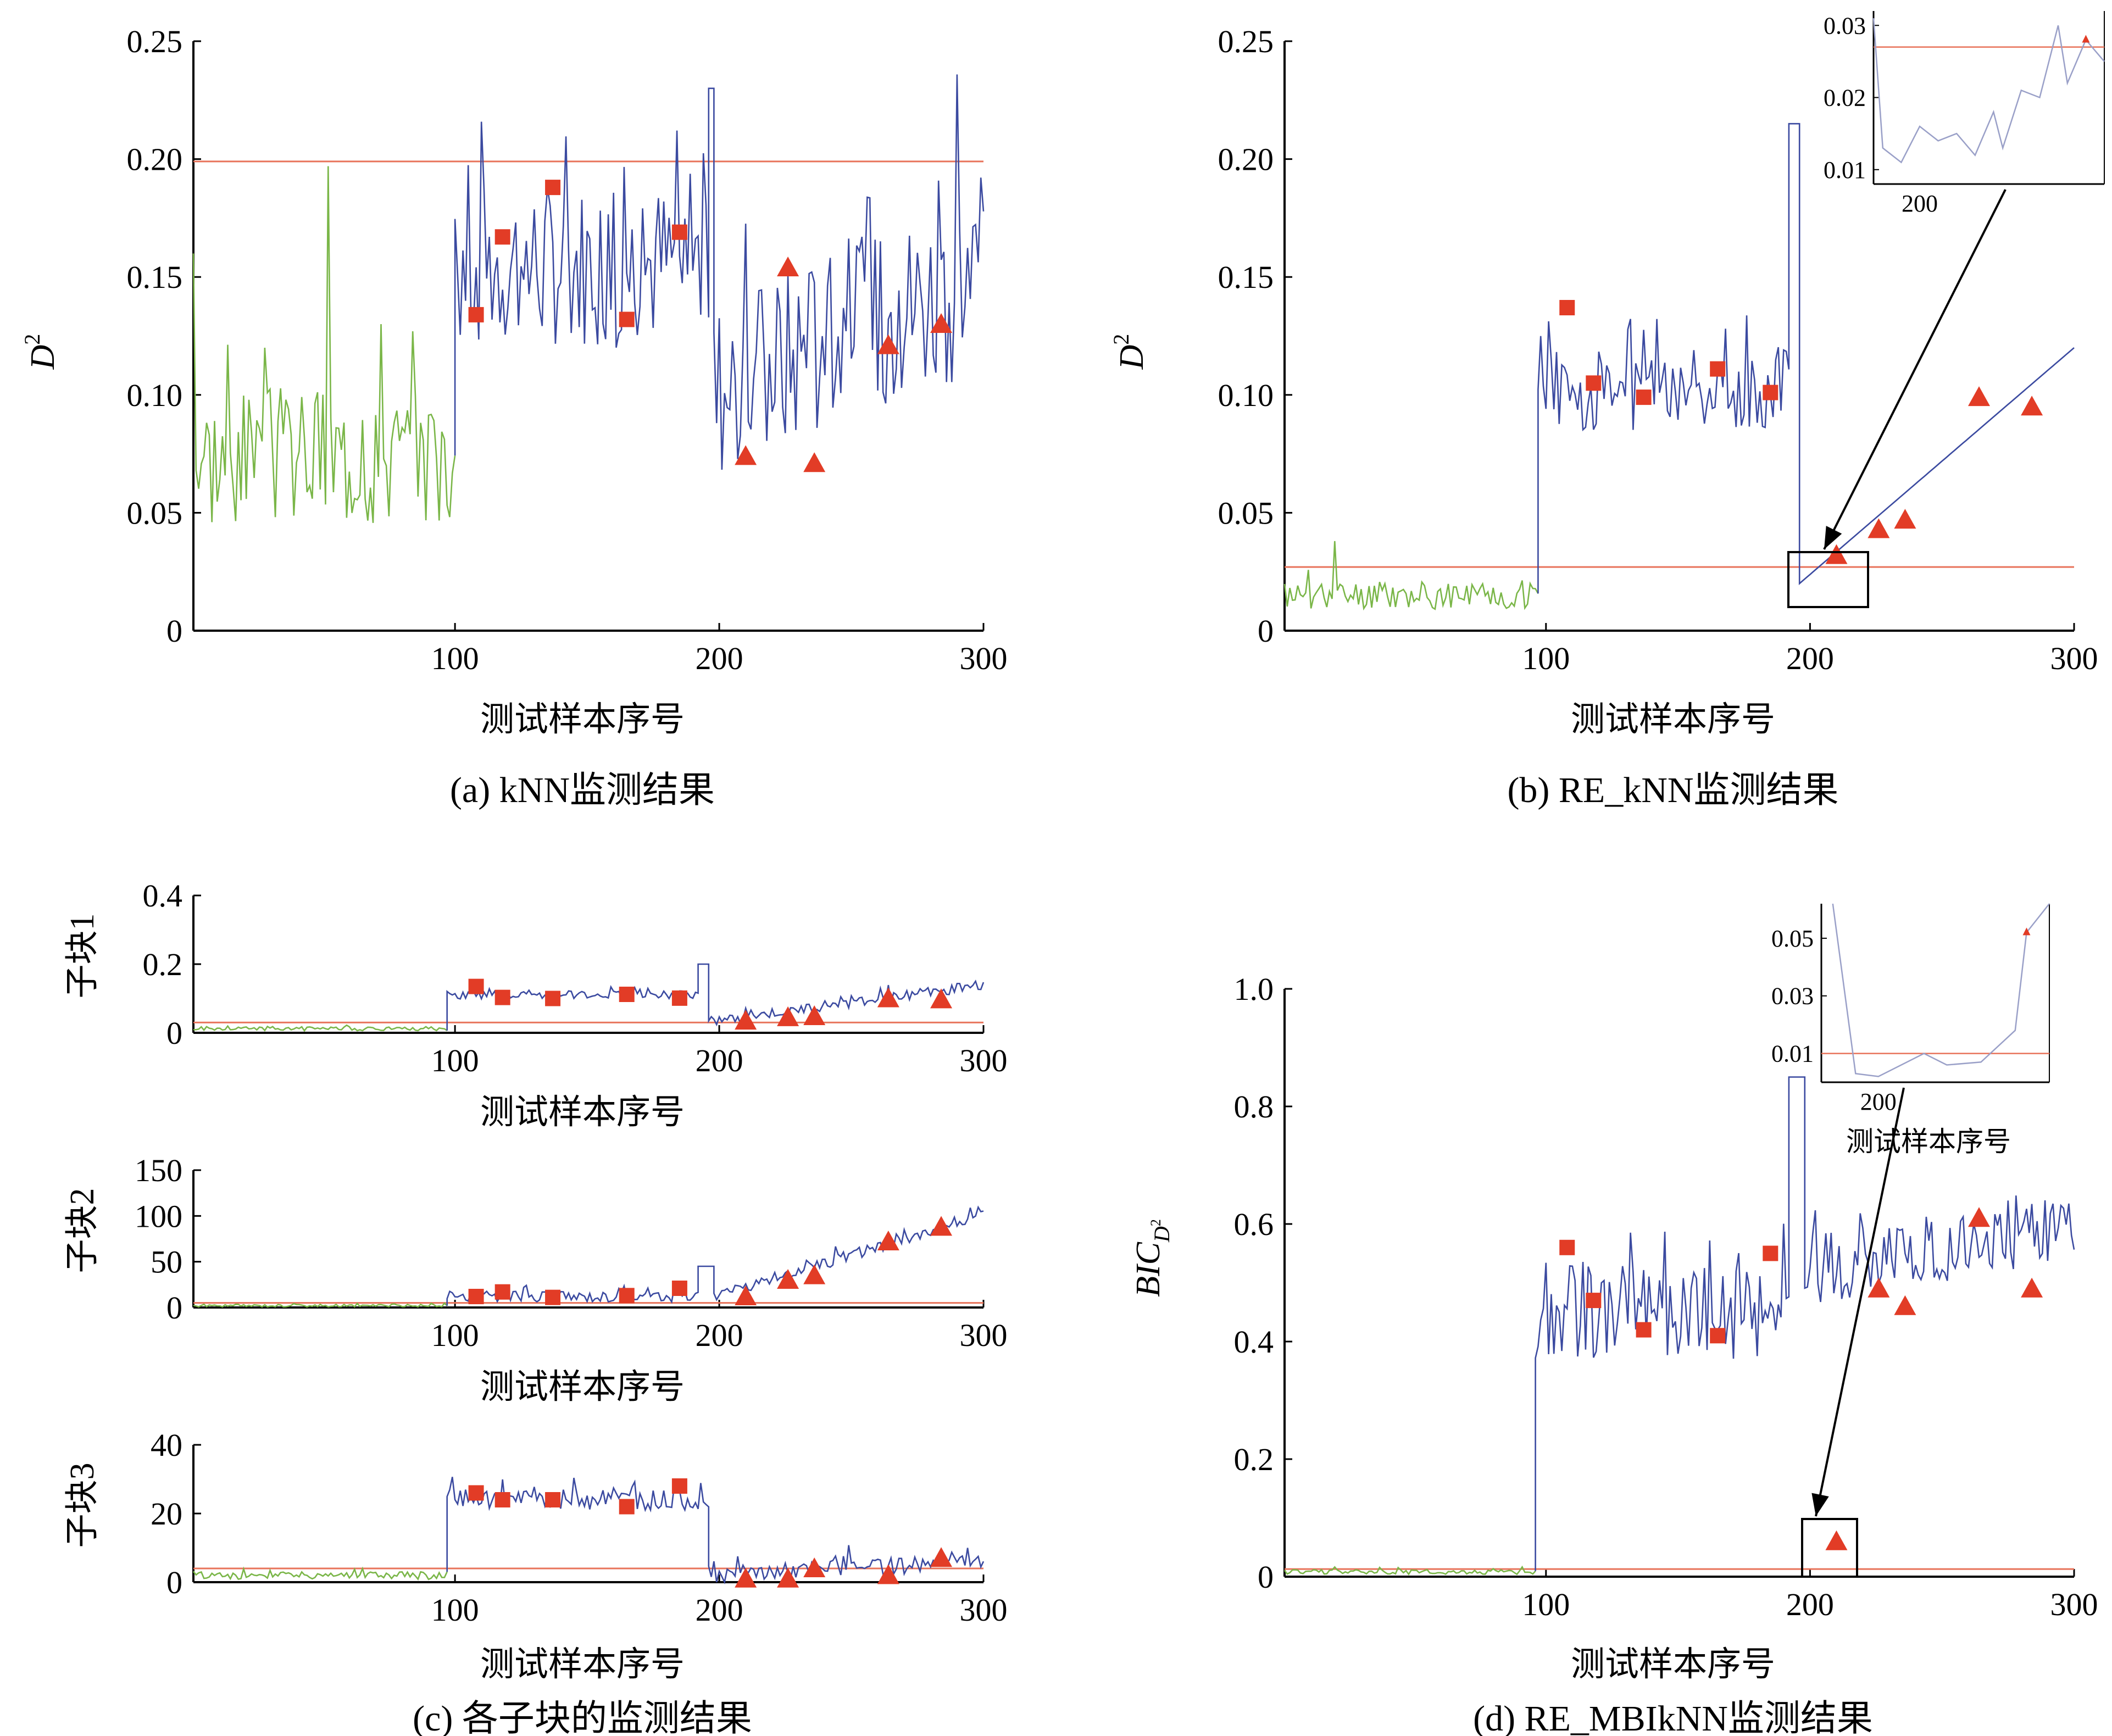 The width and height of the screenshot is (2112, 1736). Describe the element at coordinates (1130, 352) in the screenshot. I see `chart-b-ylabel: D2` at that location.